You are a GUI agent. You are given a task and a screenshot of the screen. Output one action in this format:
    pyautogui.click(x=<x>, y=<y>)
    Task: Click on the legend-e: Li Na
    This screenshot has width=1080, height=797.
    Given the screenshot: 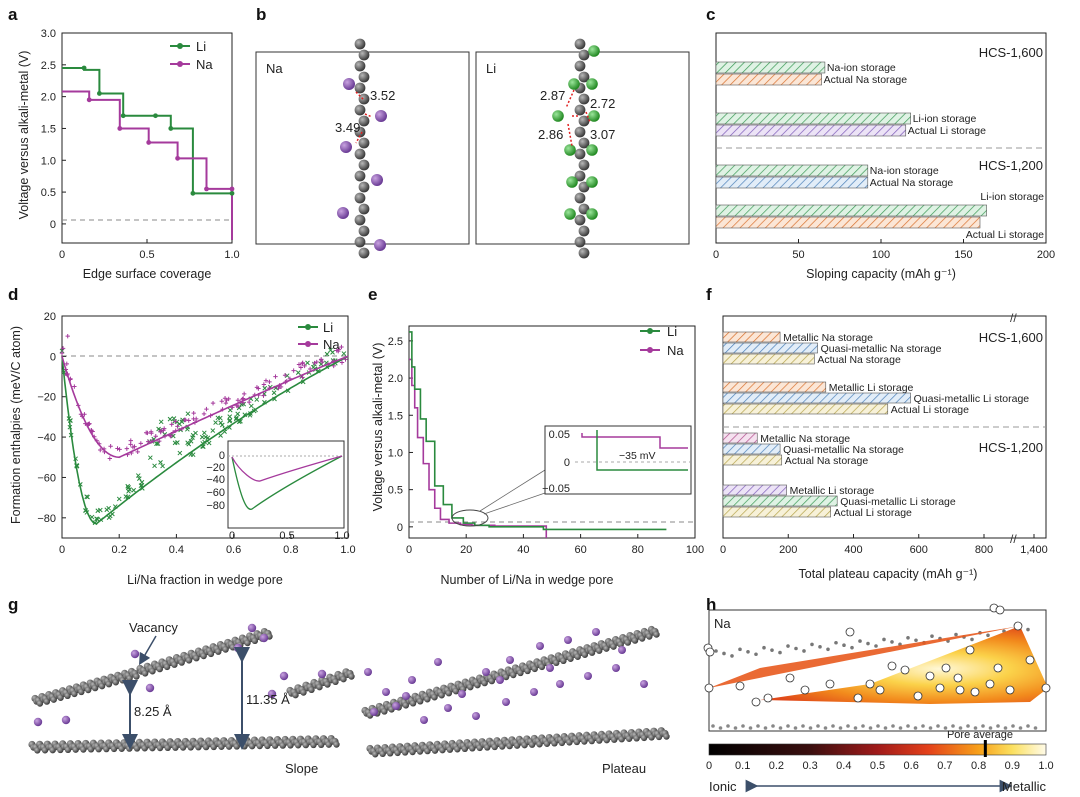 What is the action you would take?
    pyautogui.click(x=662, y=341)
    